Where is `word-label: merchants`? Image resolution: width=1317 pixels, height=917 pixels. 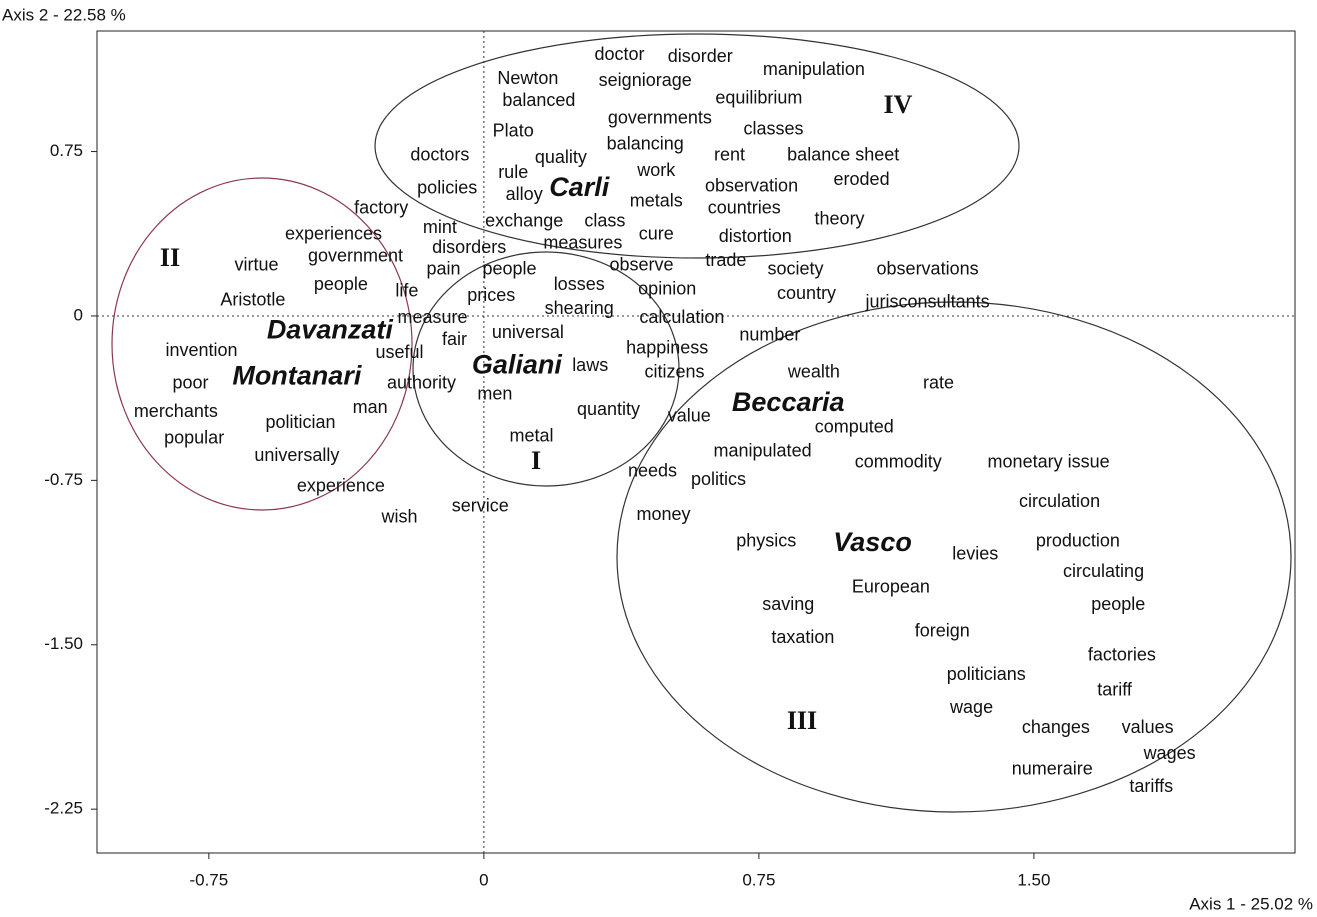 word-label: merchants is located at coordinates (176, 411).